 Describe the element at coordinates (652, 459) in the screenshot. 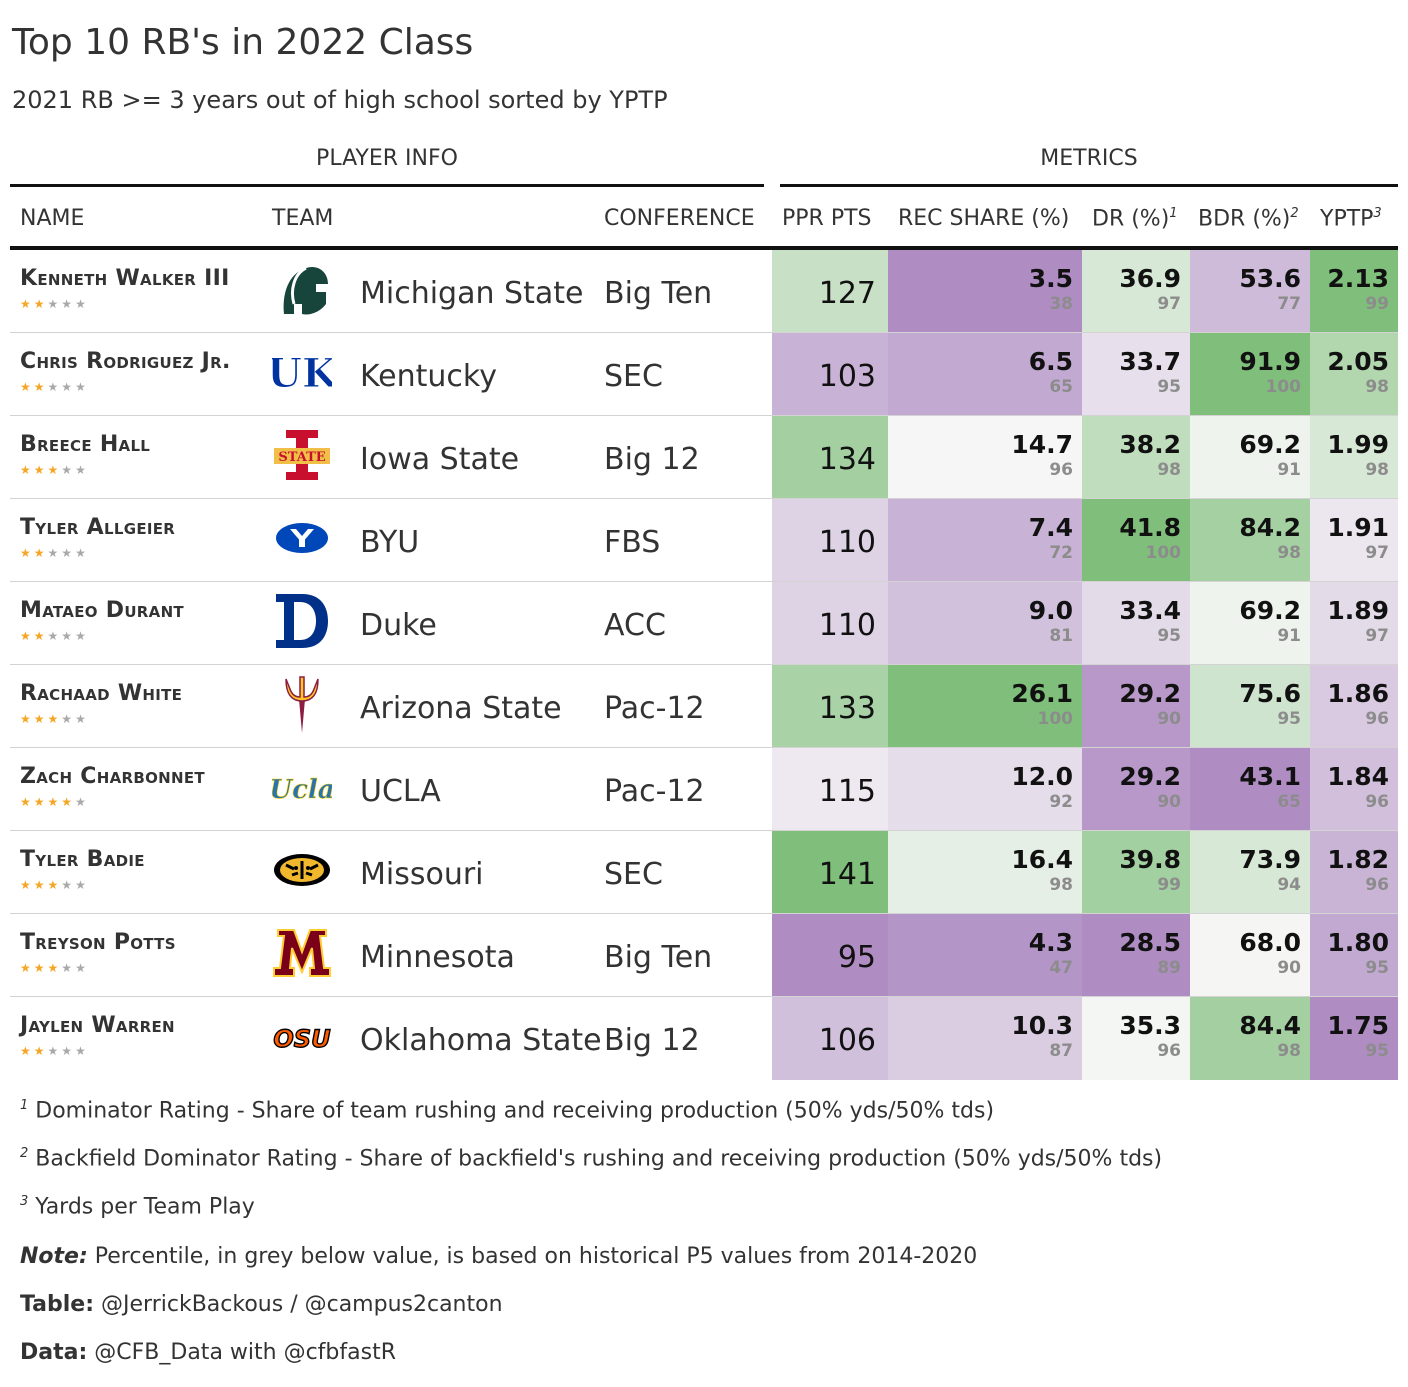

I see `conference-name: Big 12` at that location.